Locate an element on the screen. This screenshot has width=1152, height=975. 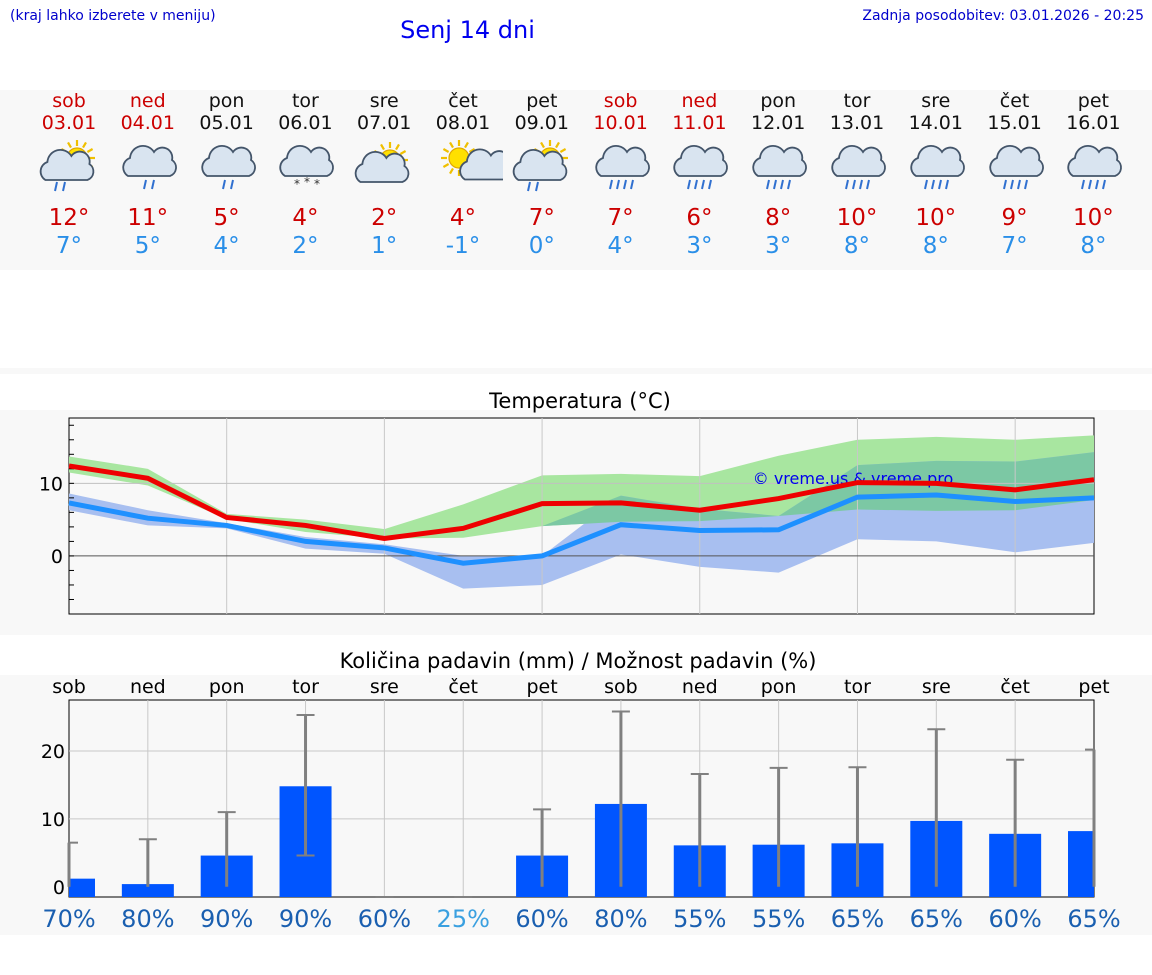
day-name: tor is located at coordinates (857, 101).